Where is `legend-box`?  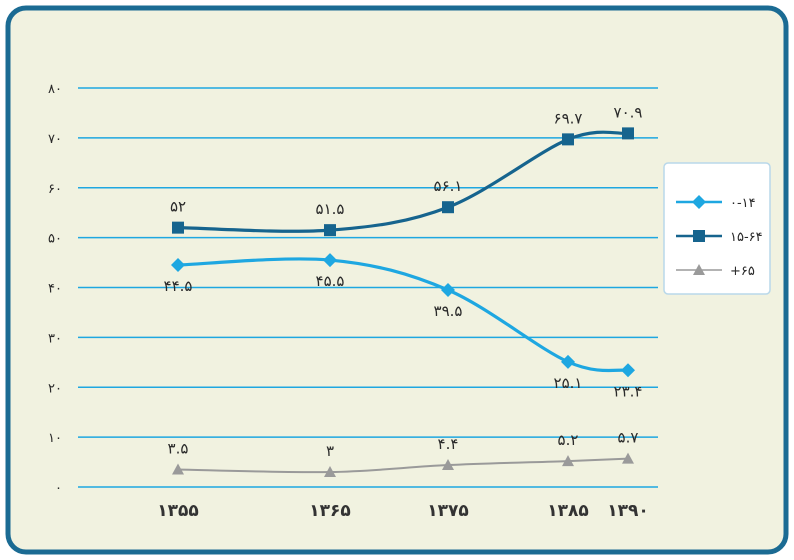 legend-box is located at coordinates (717, 228).